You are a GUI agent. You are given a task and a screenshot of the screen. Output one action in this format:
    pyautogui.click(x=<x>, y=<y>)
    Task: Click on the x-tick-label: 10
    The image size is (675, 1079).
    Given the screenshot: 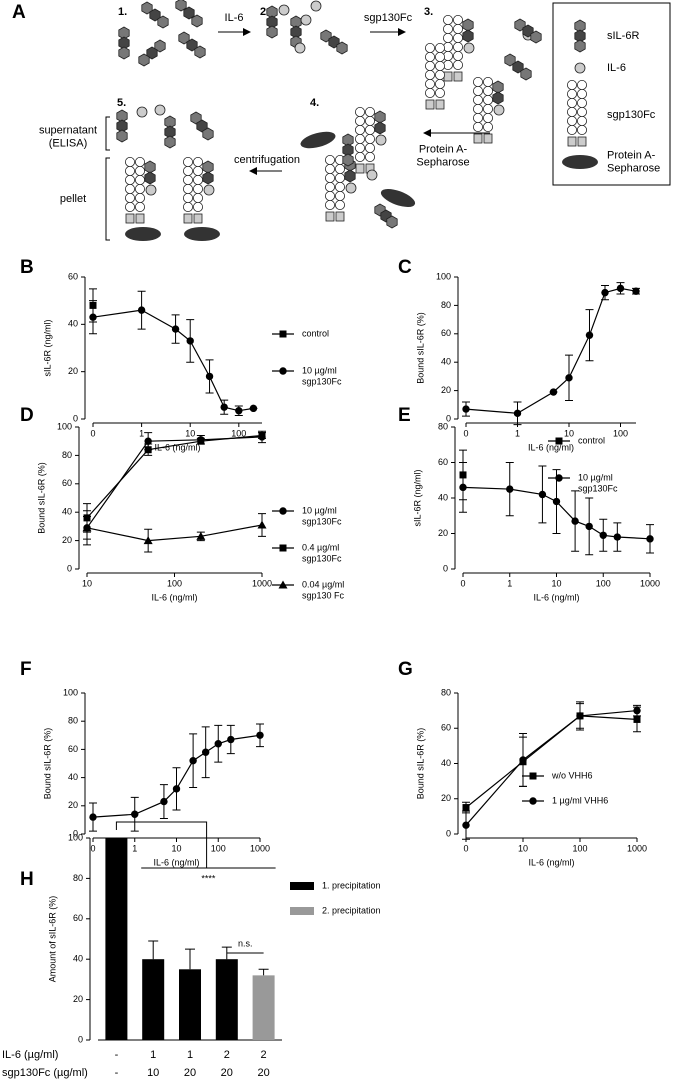 What is the action you would take?
    pyautogui.click(x=176, y=848)
    